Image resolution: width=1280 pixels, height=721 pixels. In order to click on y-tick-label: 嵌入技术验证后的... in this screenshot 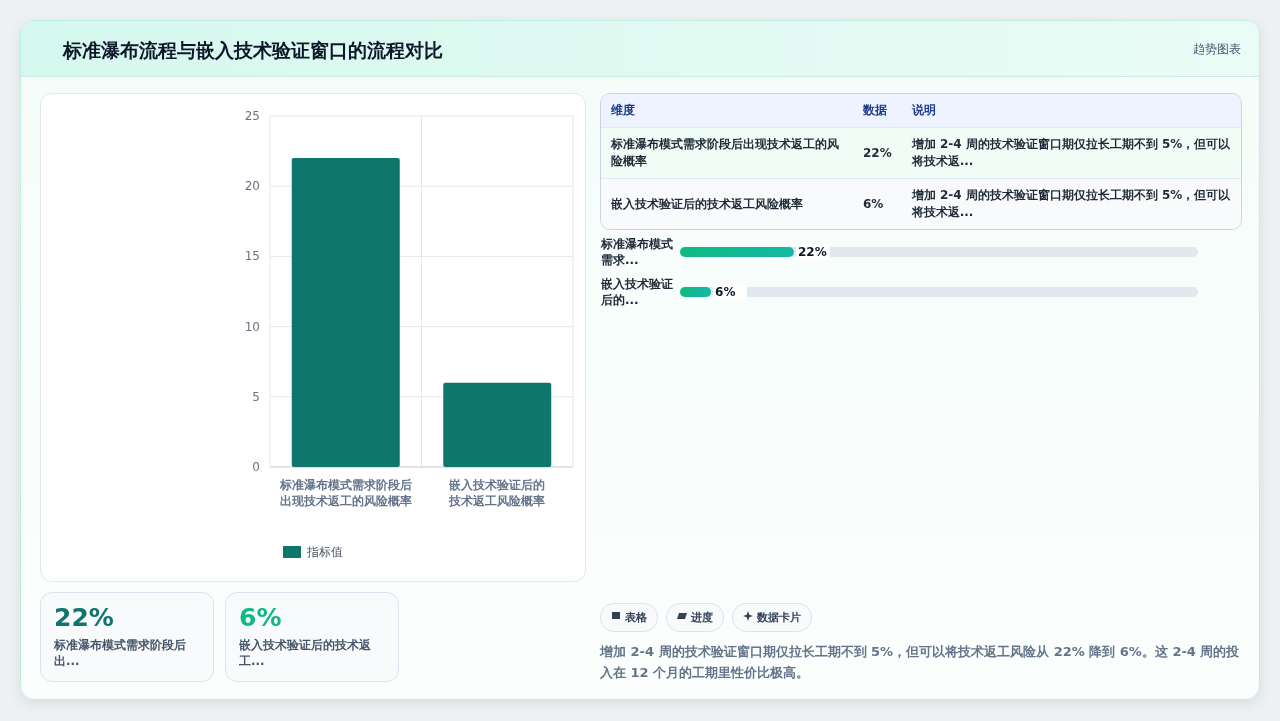, I will do `click(636, 292)`.